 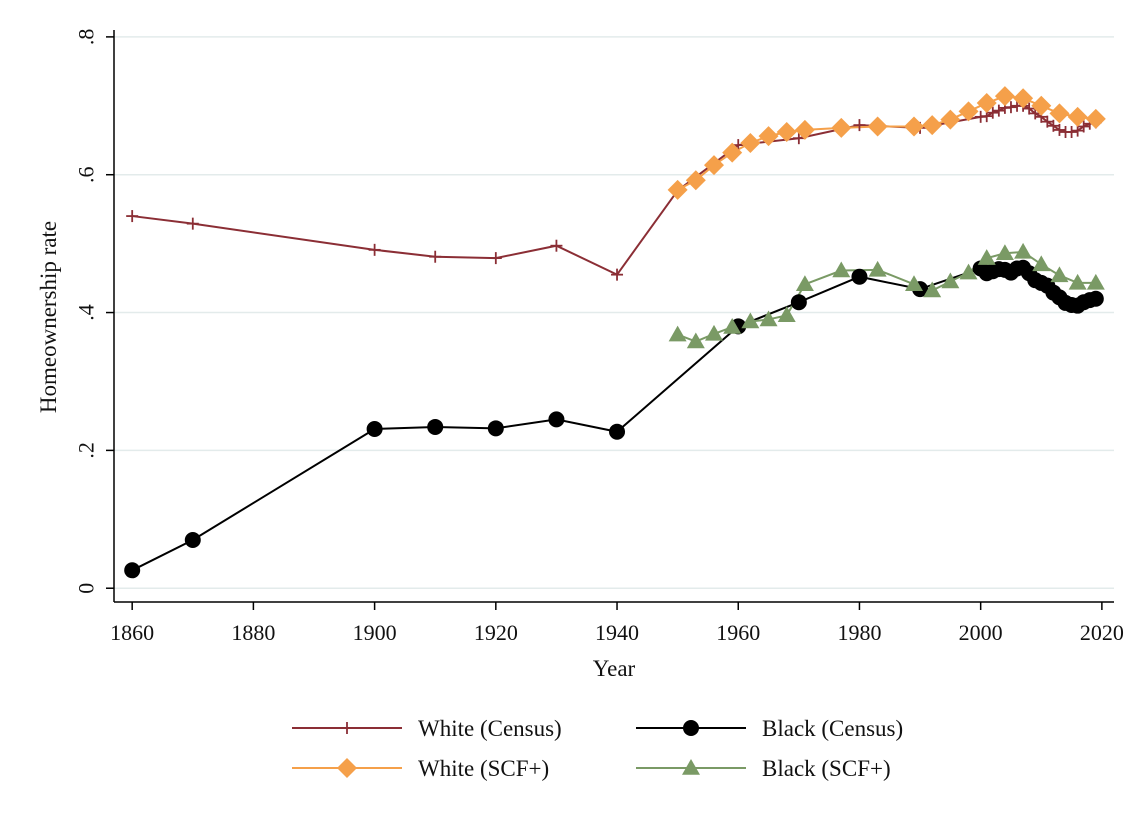 I want to click on legend-item: White (Census), so click(x=427, y=728).